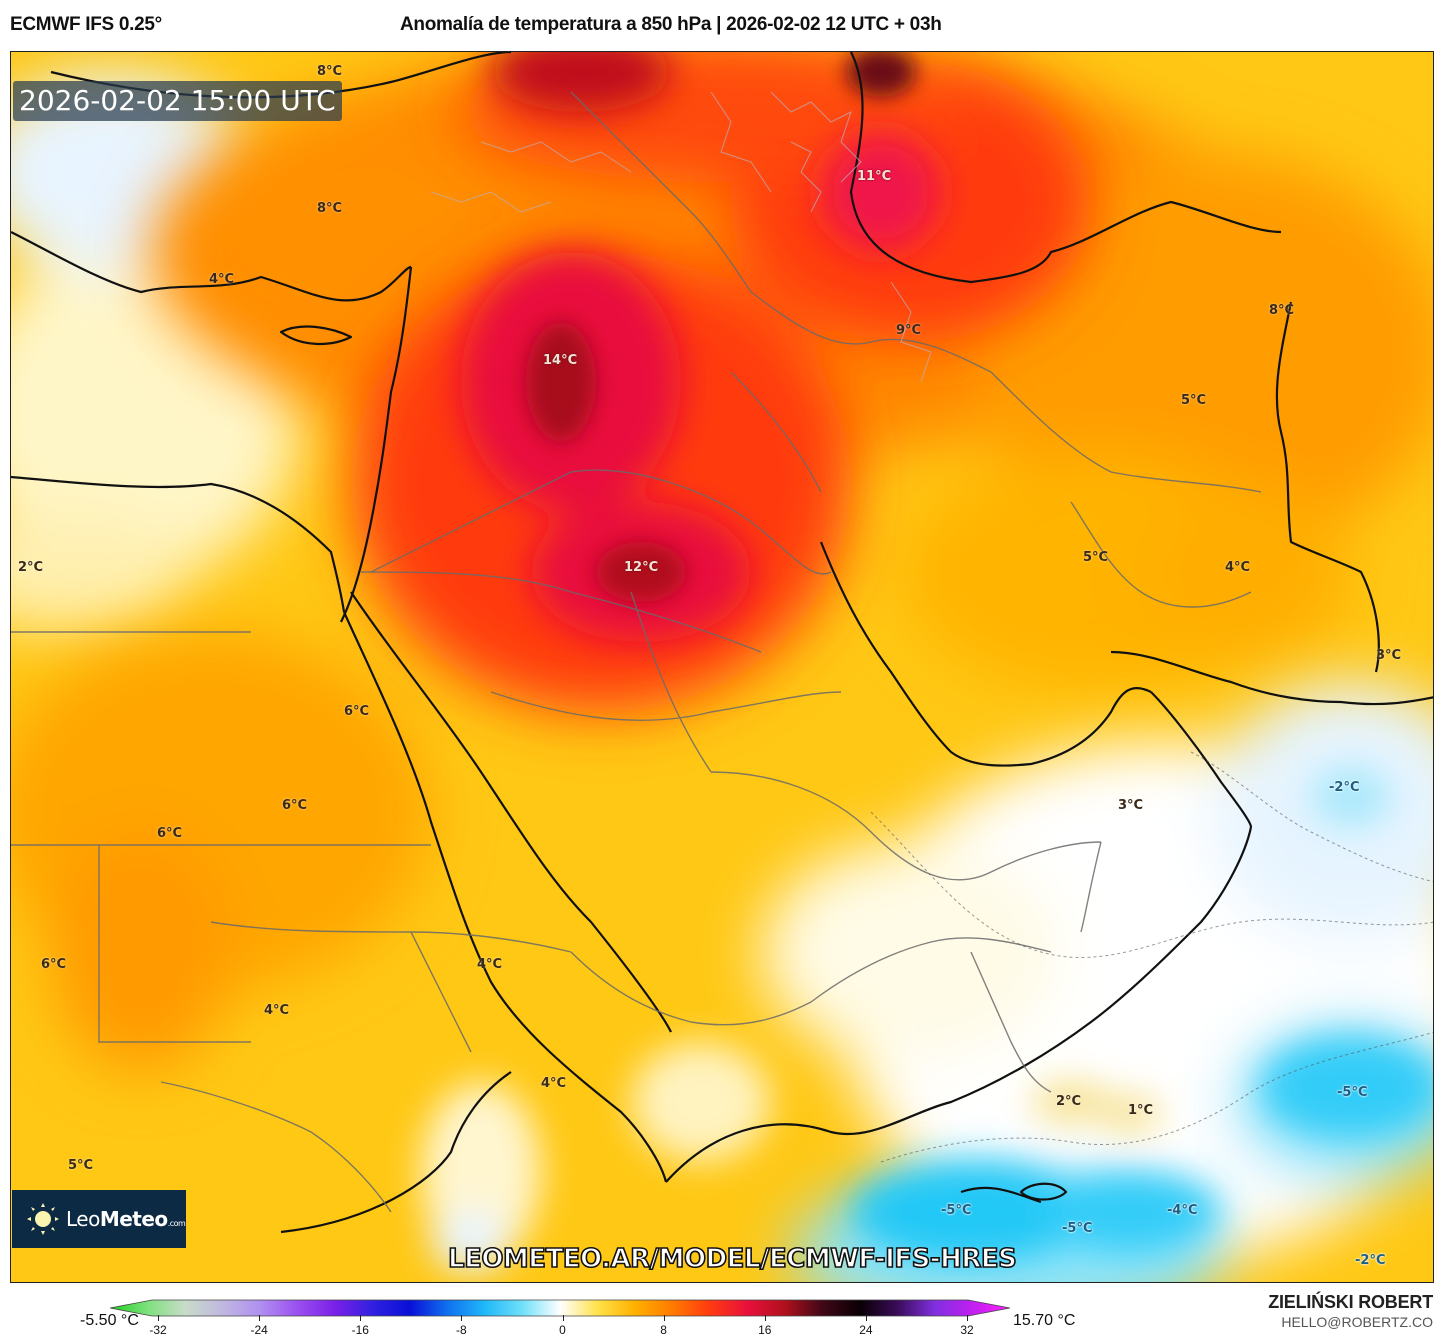 This screenshot has width=1444, height=1339. Describe the element at coordinates (560, 1308) in the screenshot. I see `legend-colorbar` at that location.